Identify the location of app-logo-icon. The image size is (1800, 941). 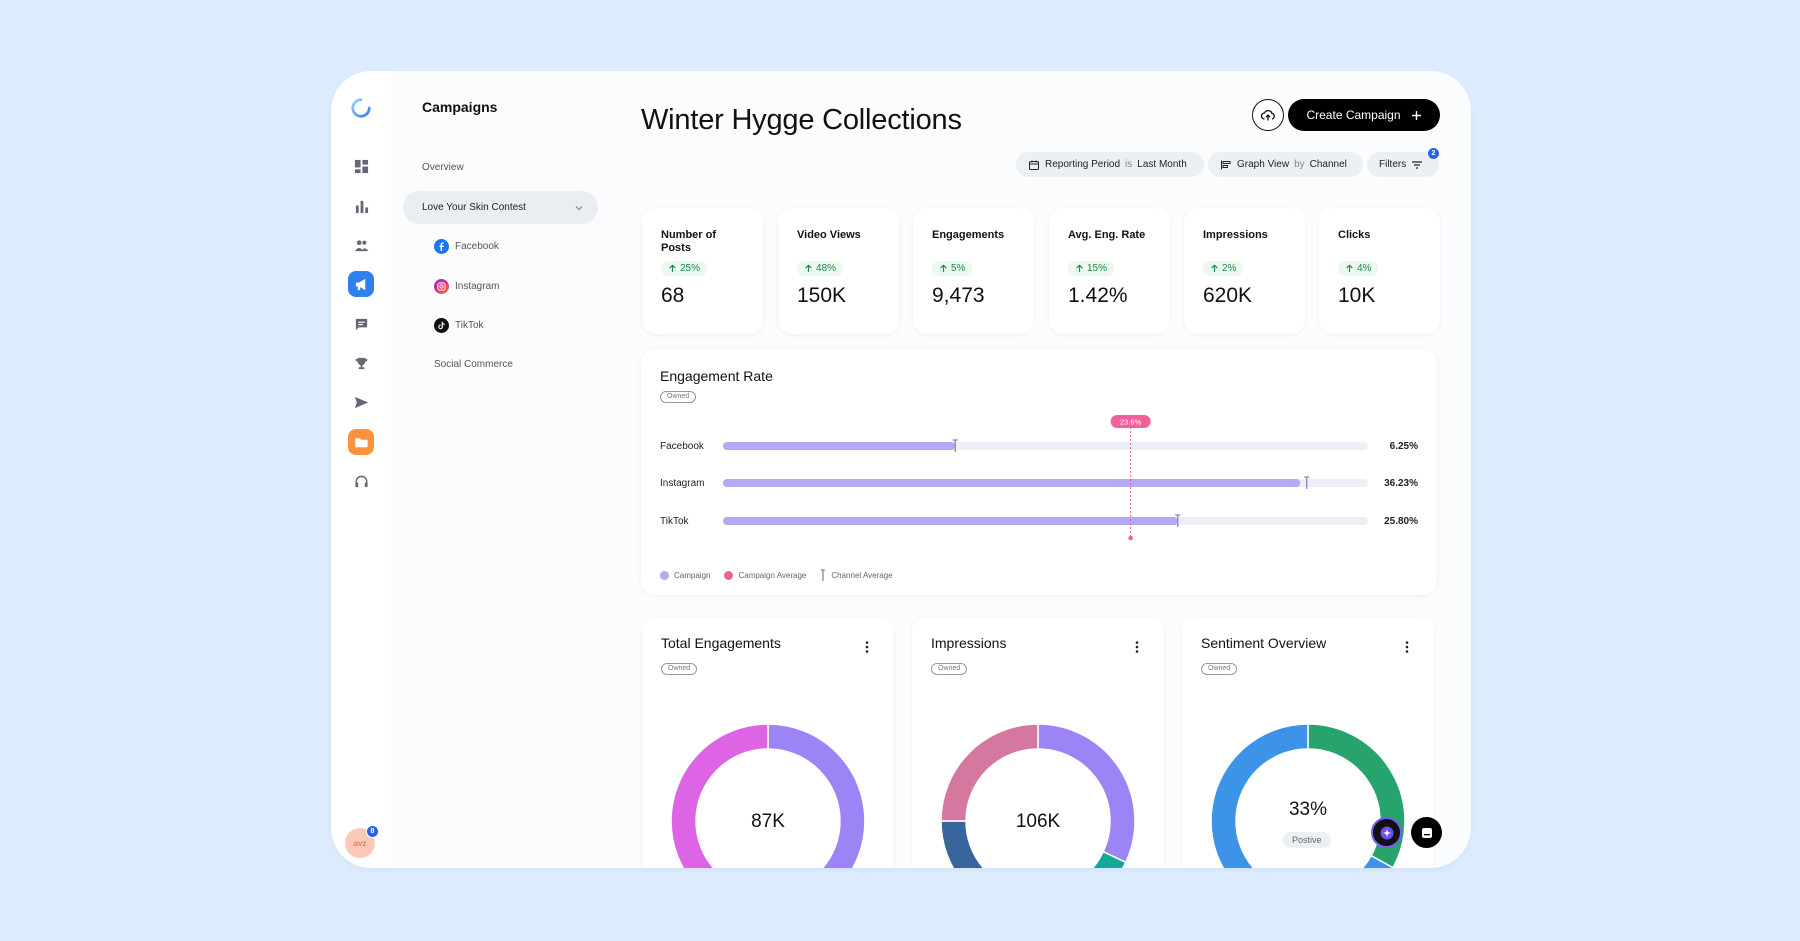
(361, 108).